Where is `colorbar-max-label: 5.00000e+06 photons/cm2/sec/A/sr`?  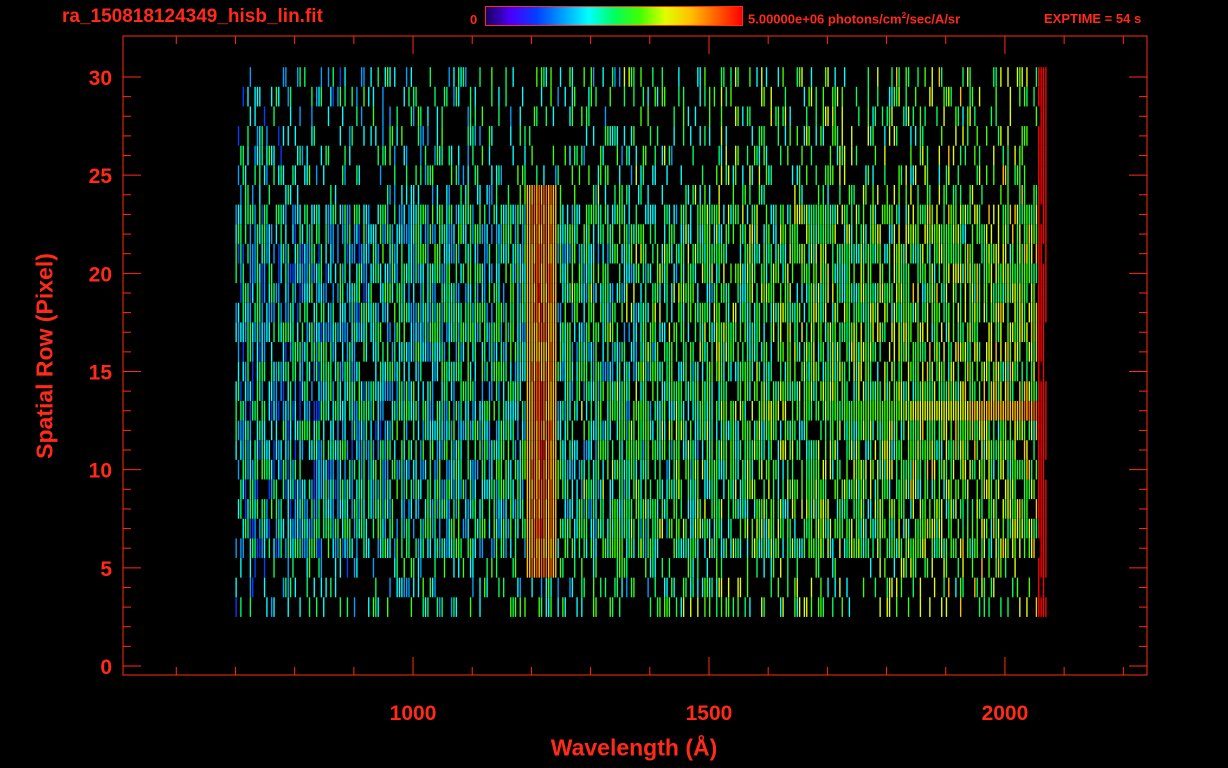 colorbar-max-label: 5.00000e+06 photons/cm2/sec/A/sr is located at coordinates (854, 18).